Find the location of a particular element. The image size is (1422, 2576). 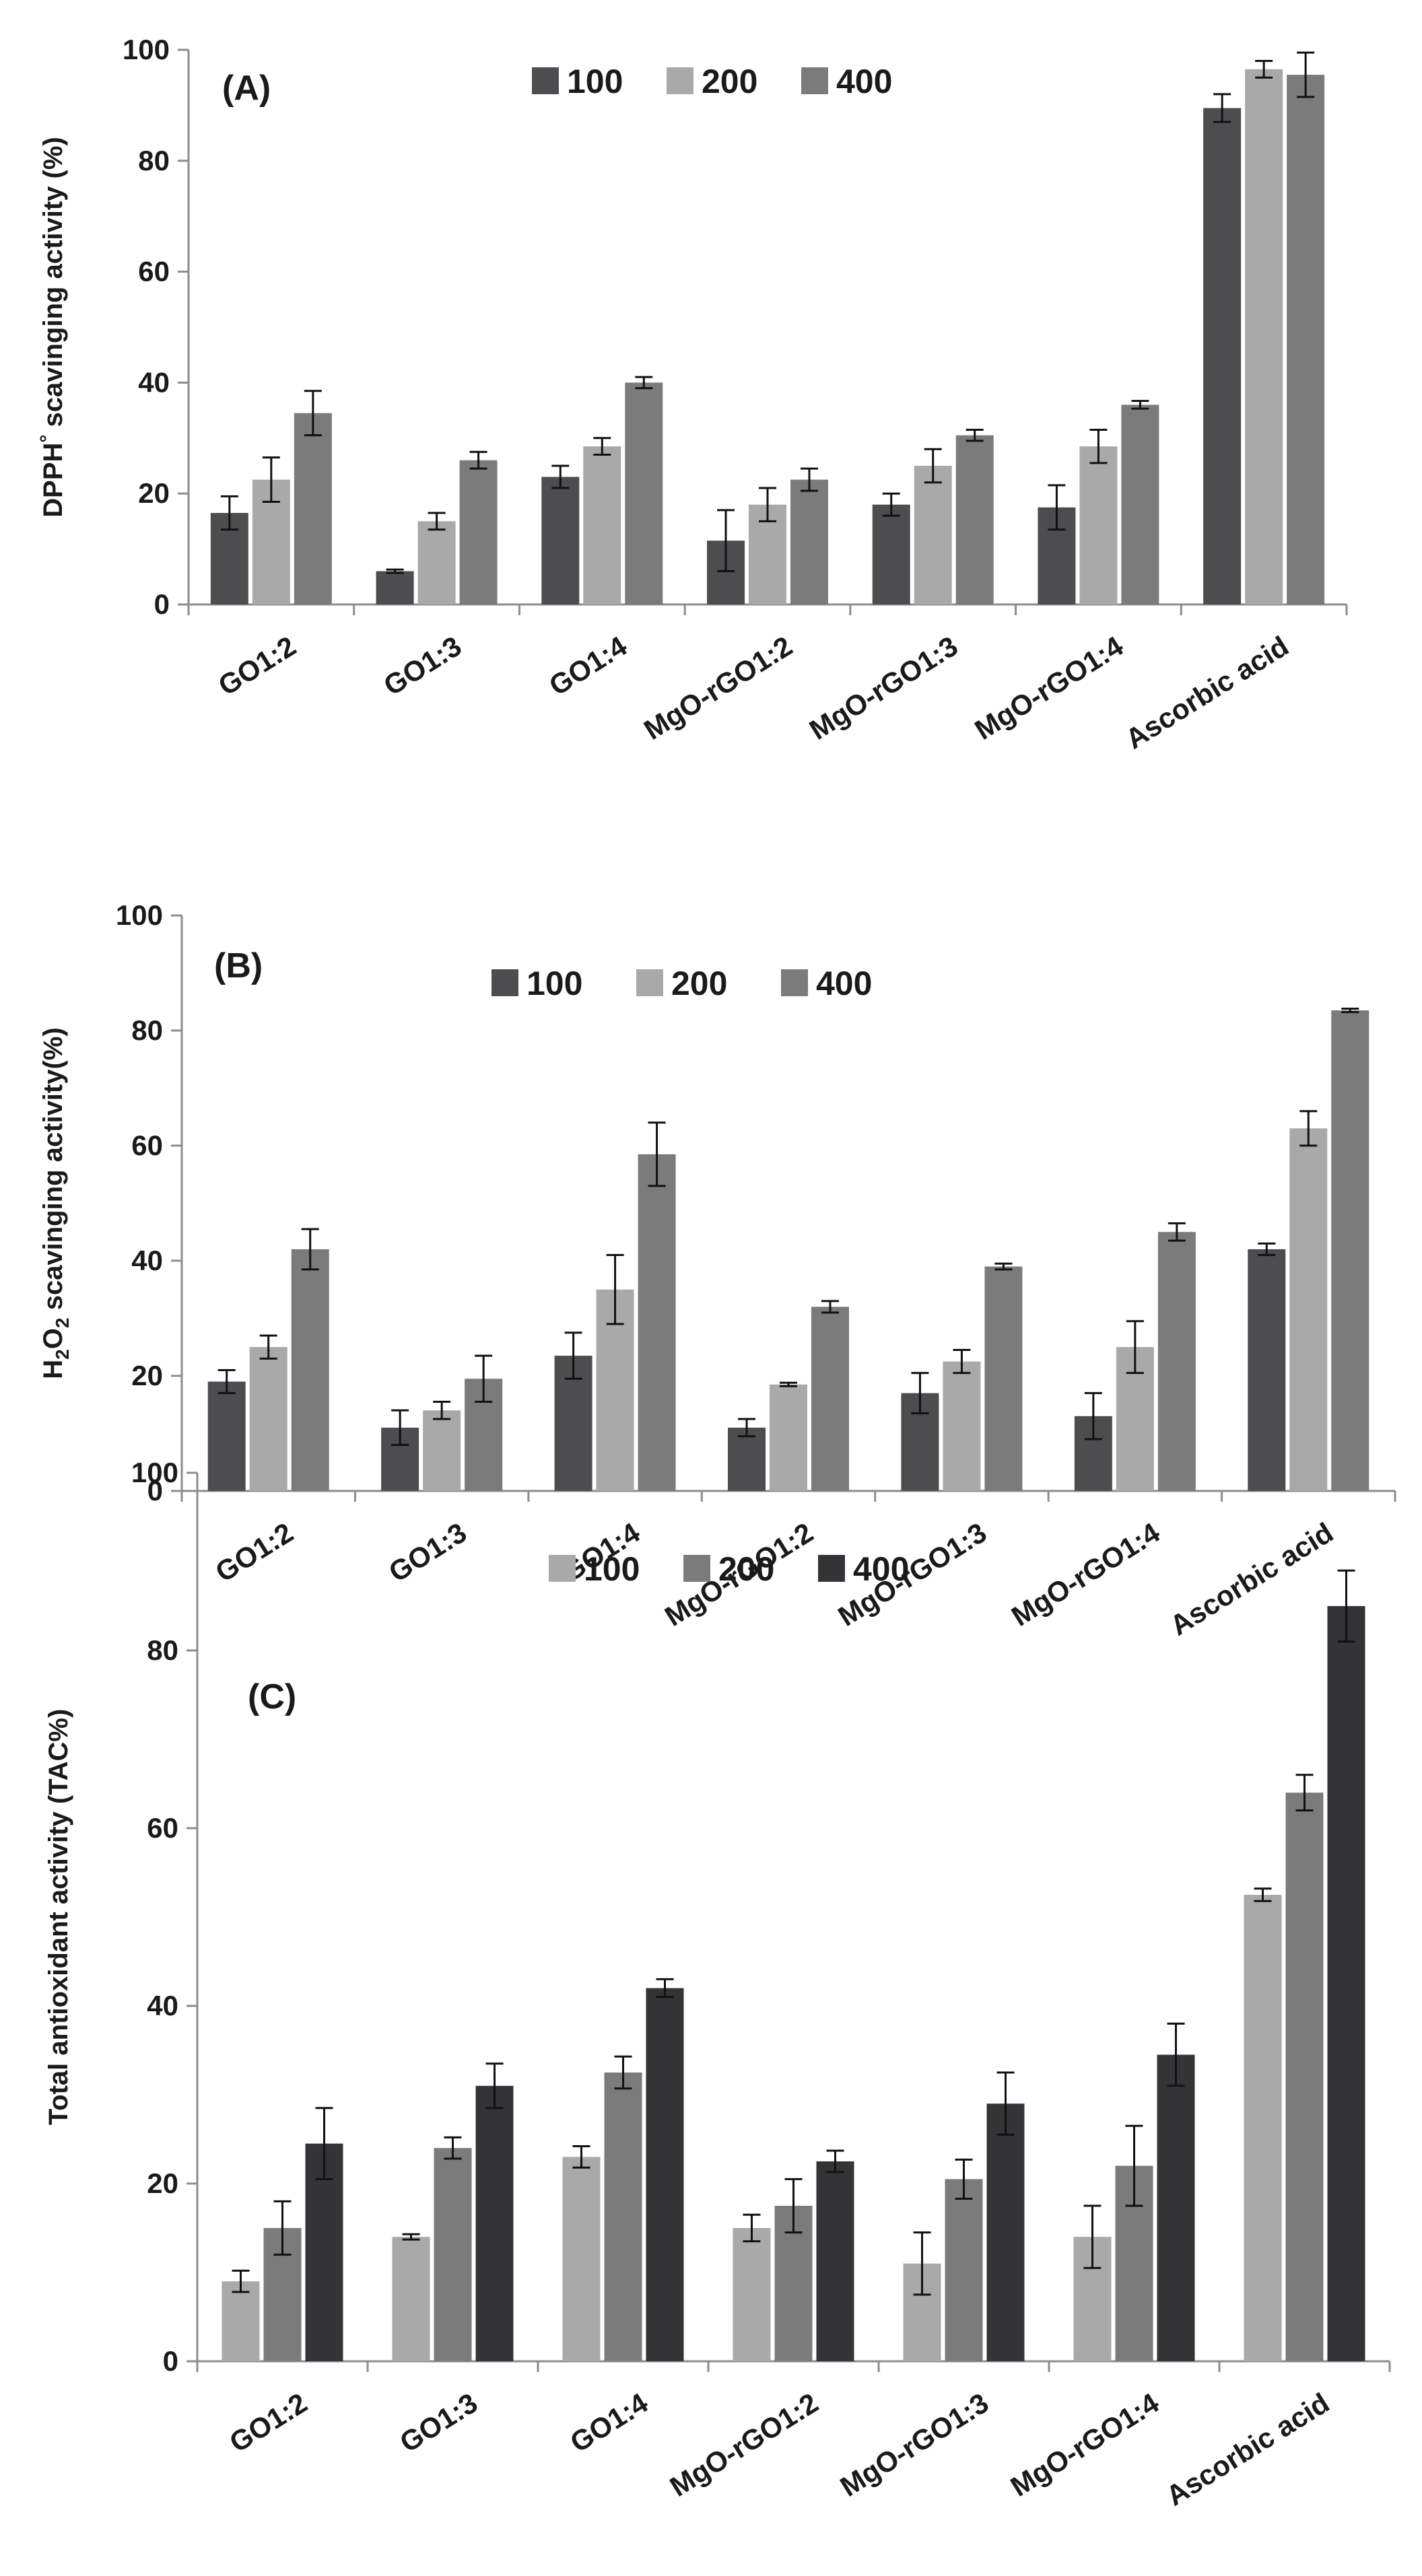

panel-label: (A) is located at coordinates (247, 88).